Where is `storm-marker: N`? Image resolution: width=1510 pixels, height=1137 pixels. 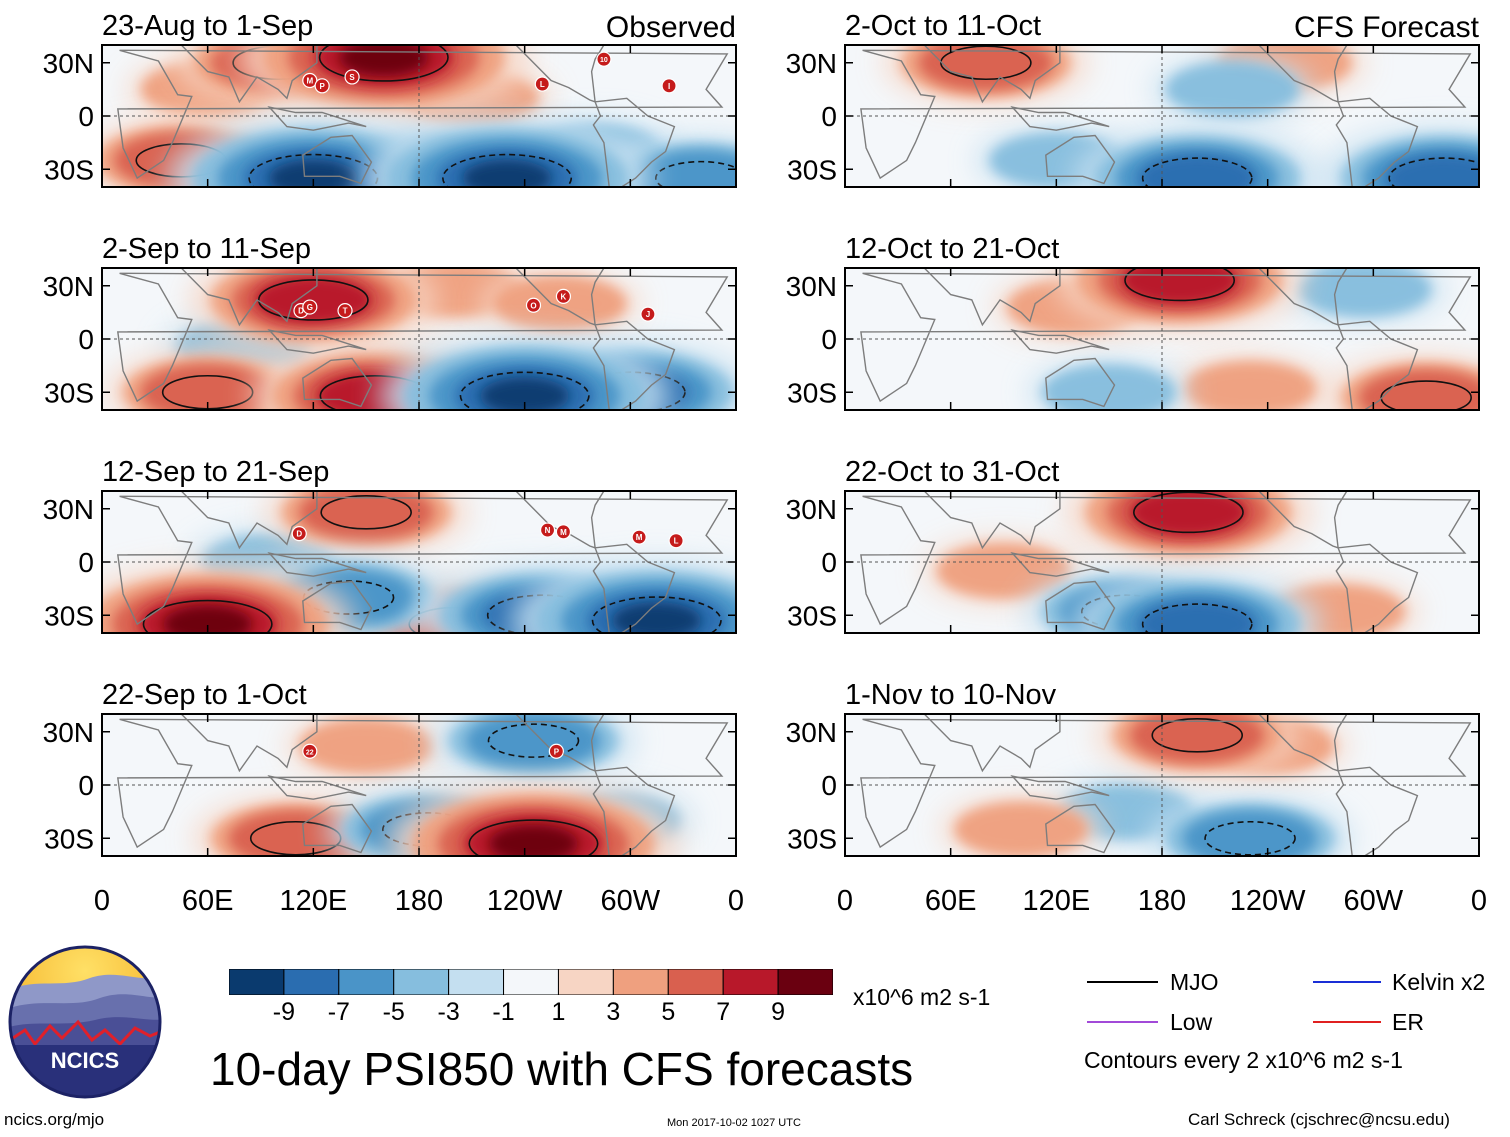
storm-marker: N is located at coordinates (547, 530).